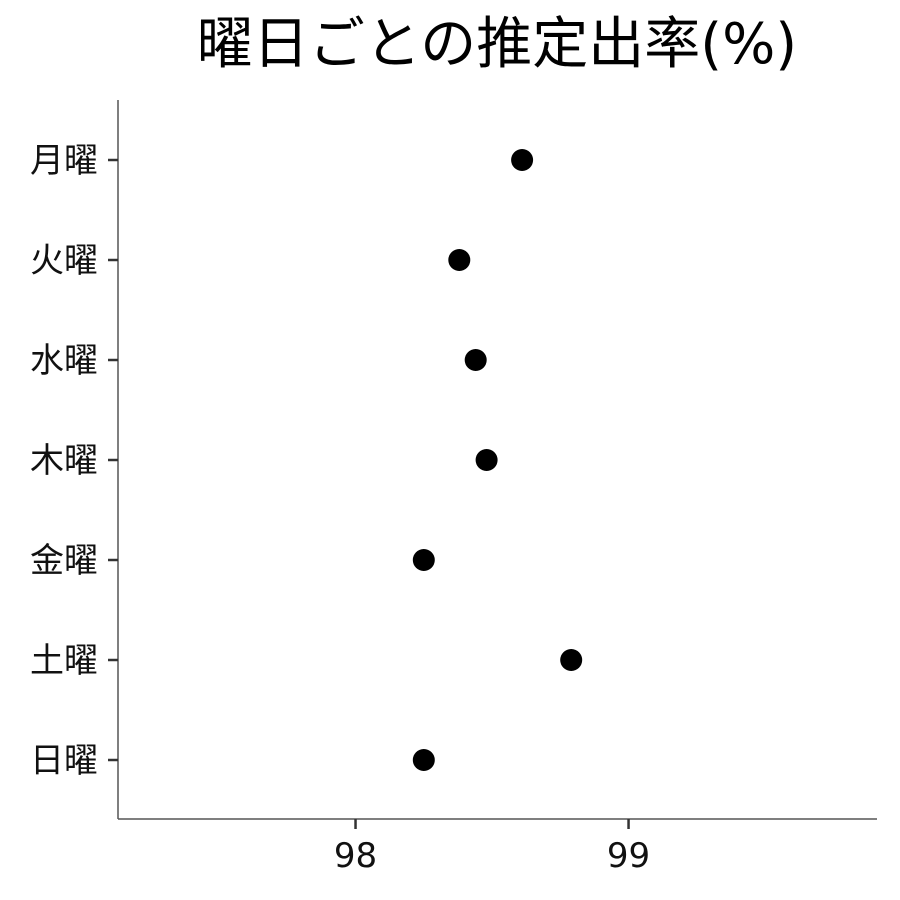  Describe the element at coordinates (492, 847) in the screenshot. I see `x-axis-ticks: 98 99` at that location.